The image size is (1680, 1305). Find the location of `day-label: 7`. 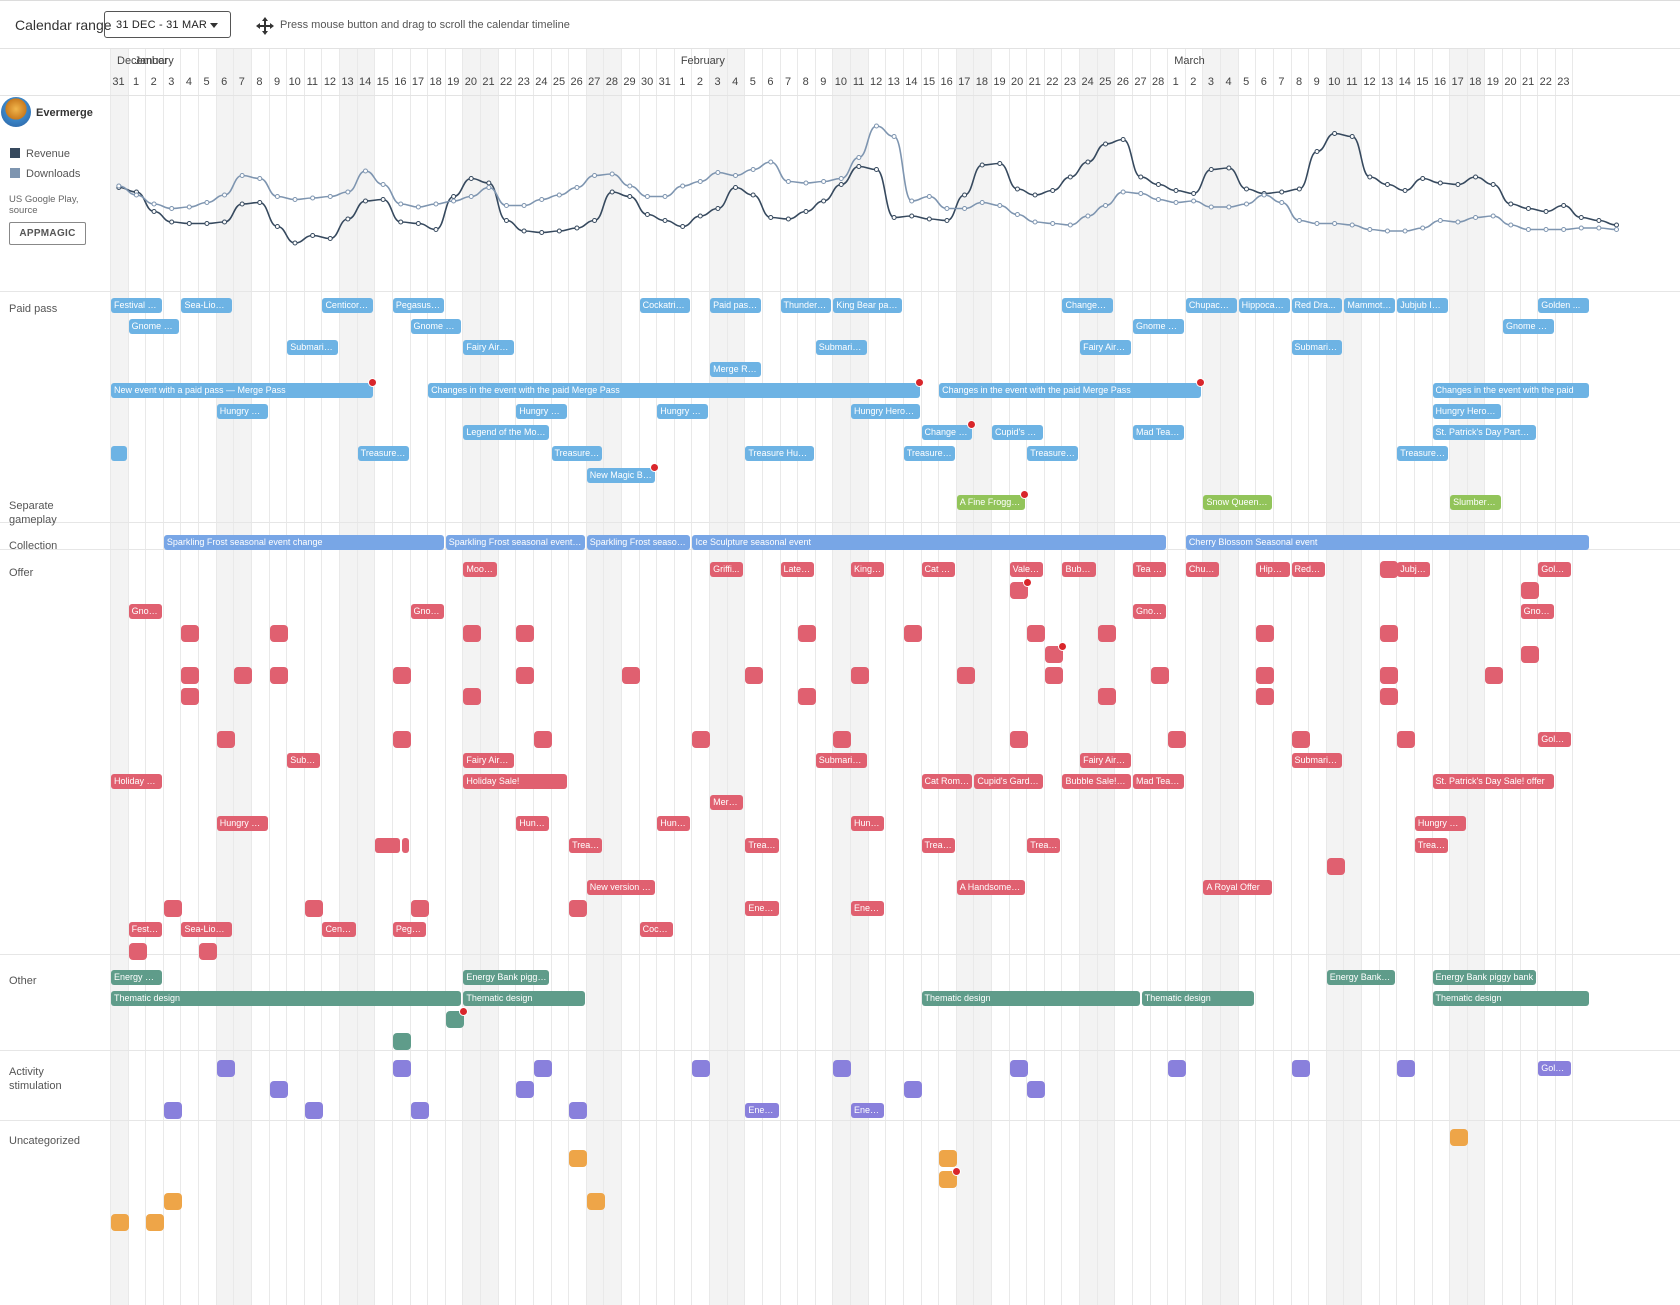

day-label: 7 is located at coordinates (241, 82).